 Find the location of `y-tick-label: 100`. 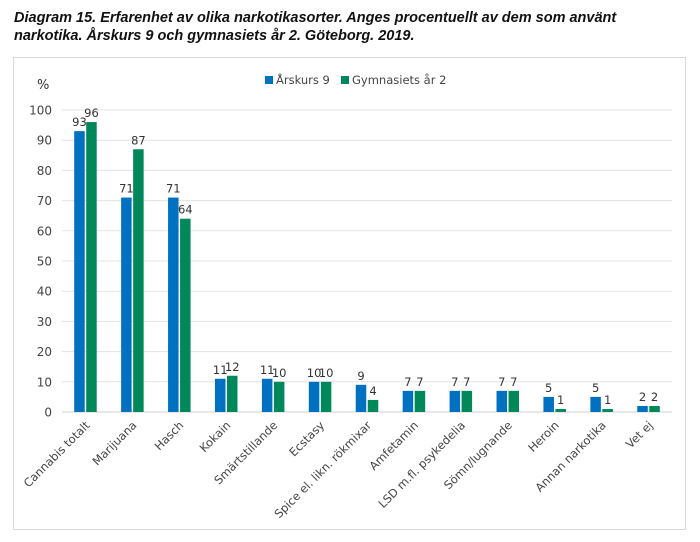

y-tick-label: 100 is located at coordinates (40, 111).